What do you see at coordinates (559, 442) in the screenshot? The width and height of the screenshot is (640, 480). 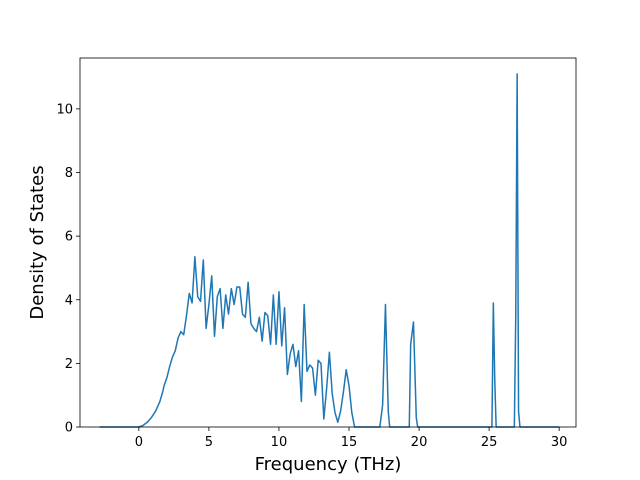 I see `x-tick-label: 30` at bounding box center [559, 442].